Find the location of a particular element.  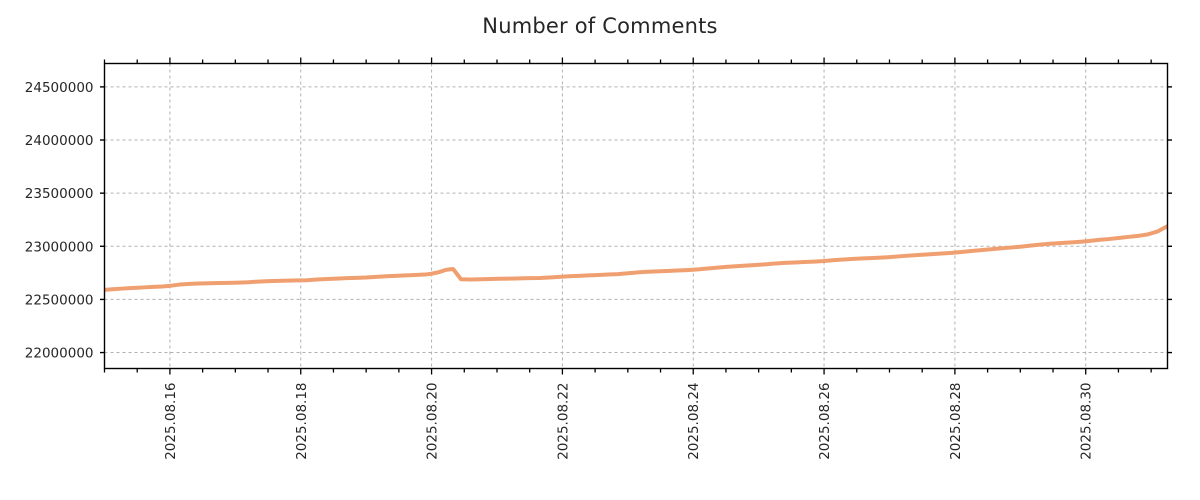

x-tick-label: 2025.08.22 is located at coordinates (563, 421).